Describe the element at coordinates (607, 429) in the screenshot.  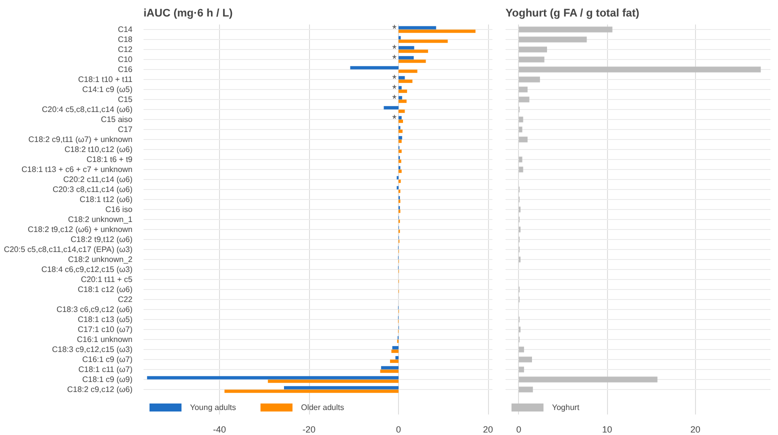
I see `x-tick-label: 10` at that location.